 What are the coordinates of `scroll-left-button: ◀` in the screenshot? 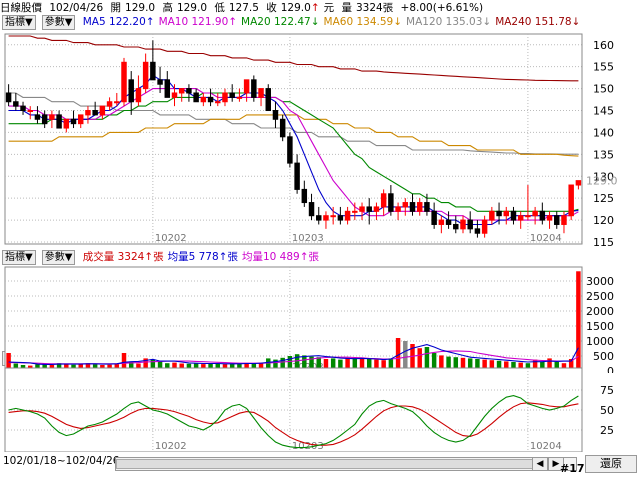 It's located at (540, 464).